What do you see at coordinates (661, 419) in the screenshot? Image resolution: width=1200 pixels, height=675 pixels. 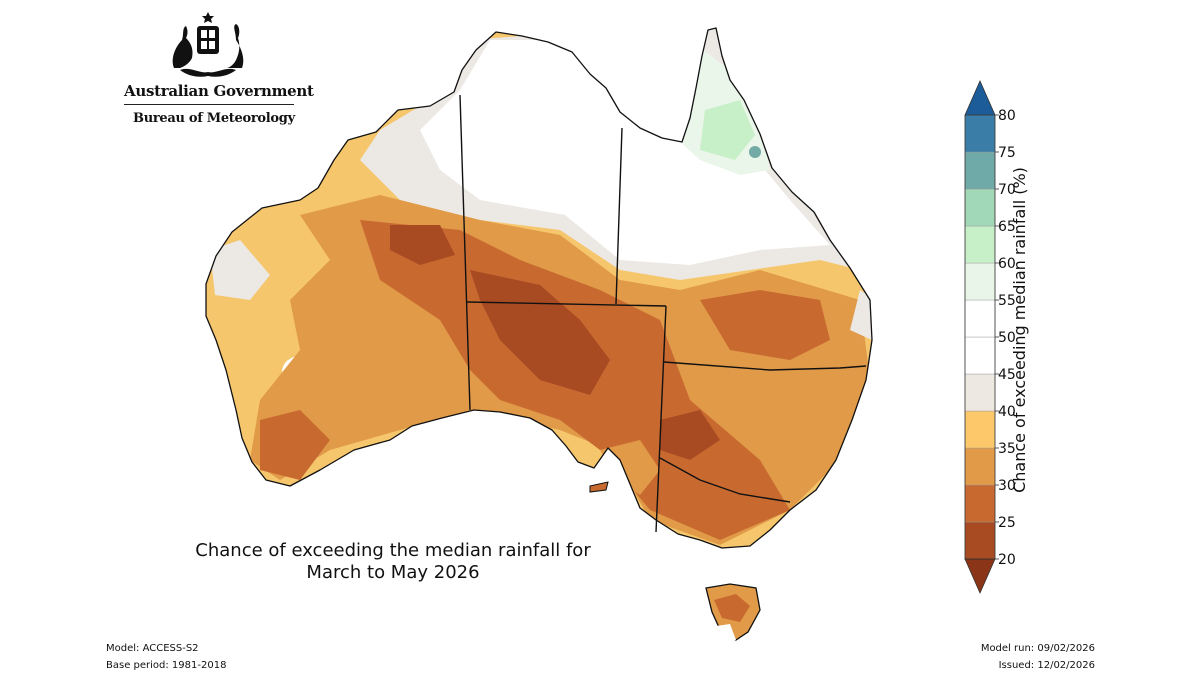 I see `sa-qld-nsw-border` at bounding box center [661, 419].